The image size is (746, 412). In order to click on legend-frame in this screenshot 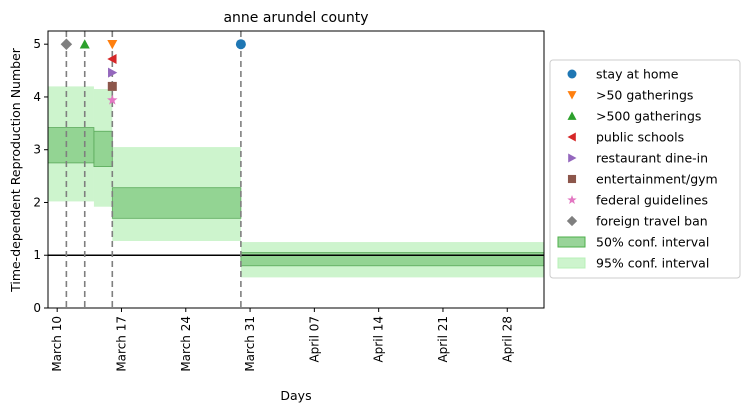, I will do `click(645, 169)`.